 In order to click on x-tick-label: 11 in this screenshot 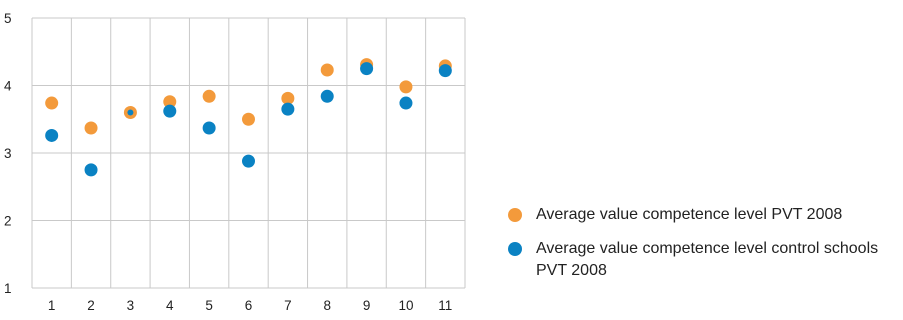, I will do `click(445, 305)`.